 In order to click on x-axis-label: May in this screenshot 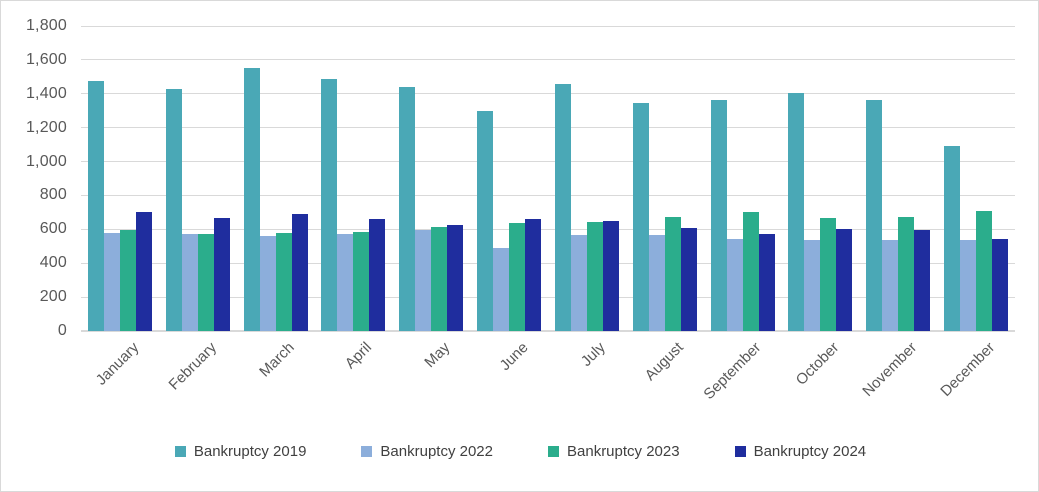, I will do `click(437, 355)`.